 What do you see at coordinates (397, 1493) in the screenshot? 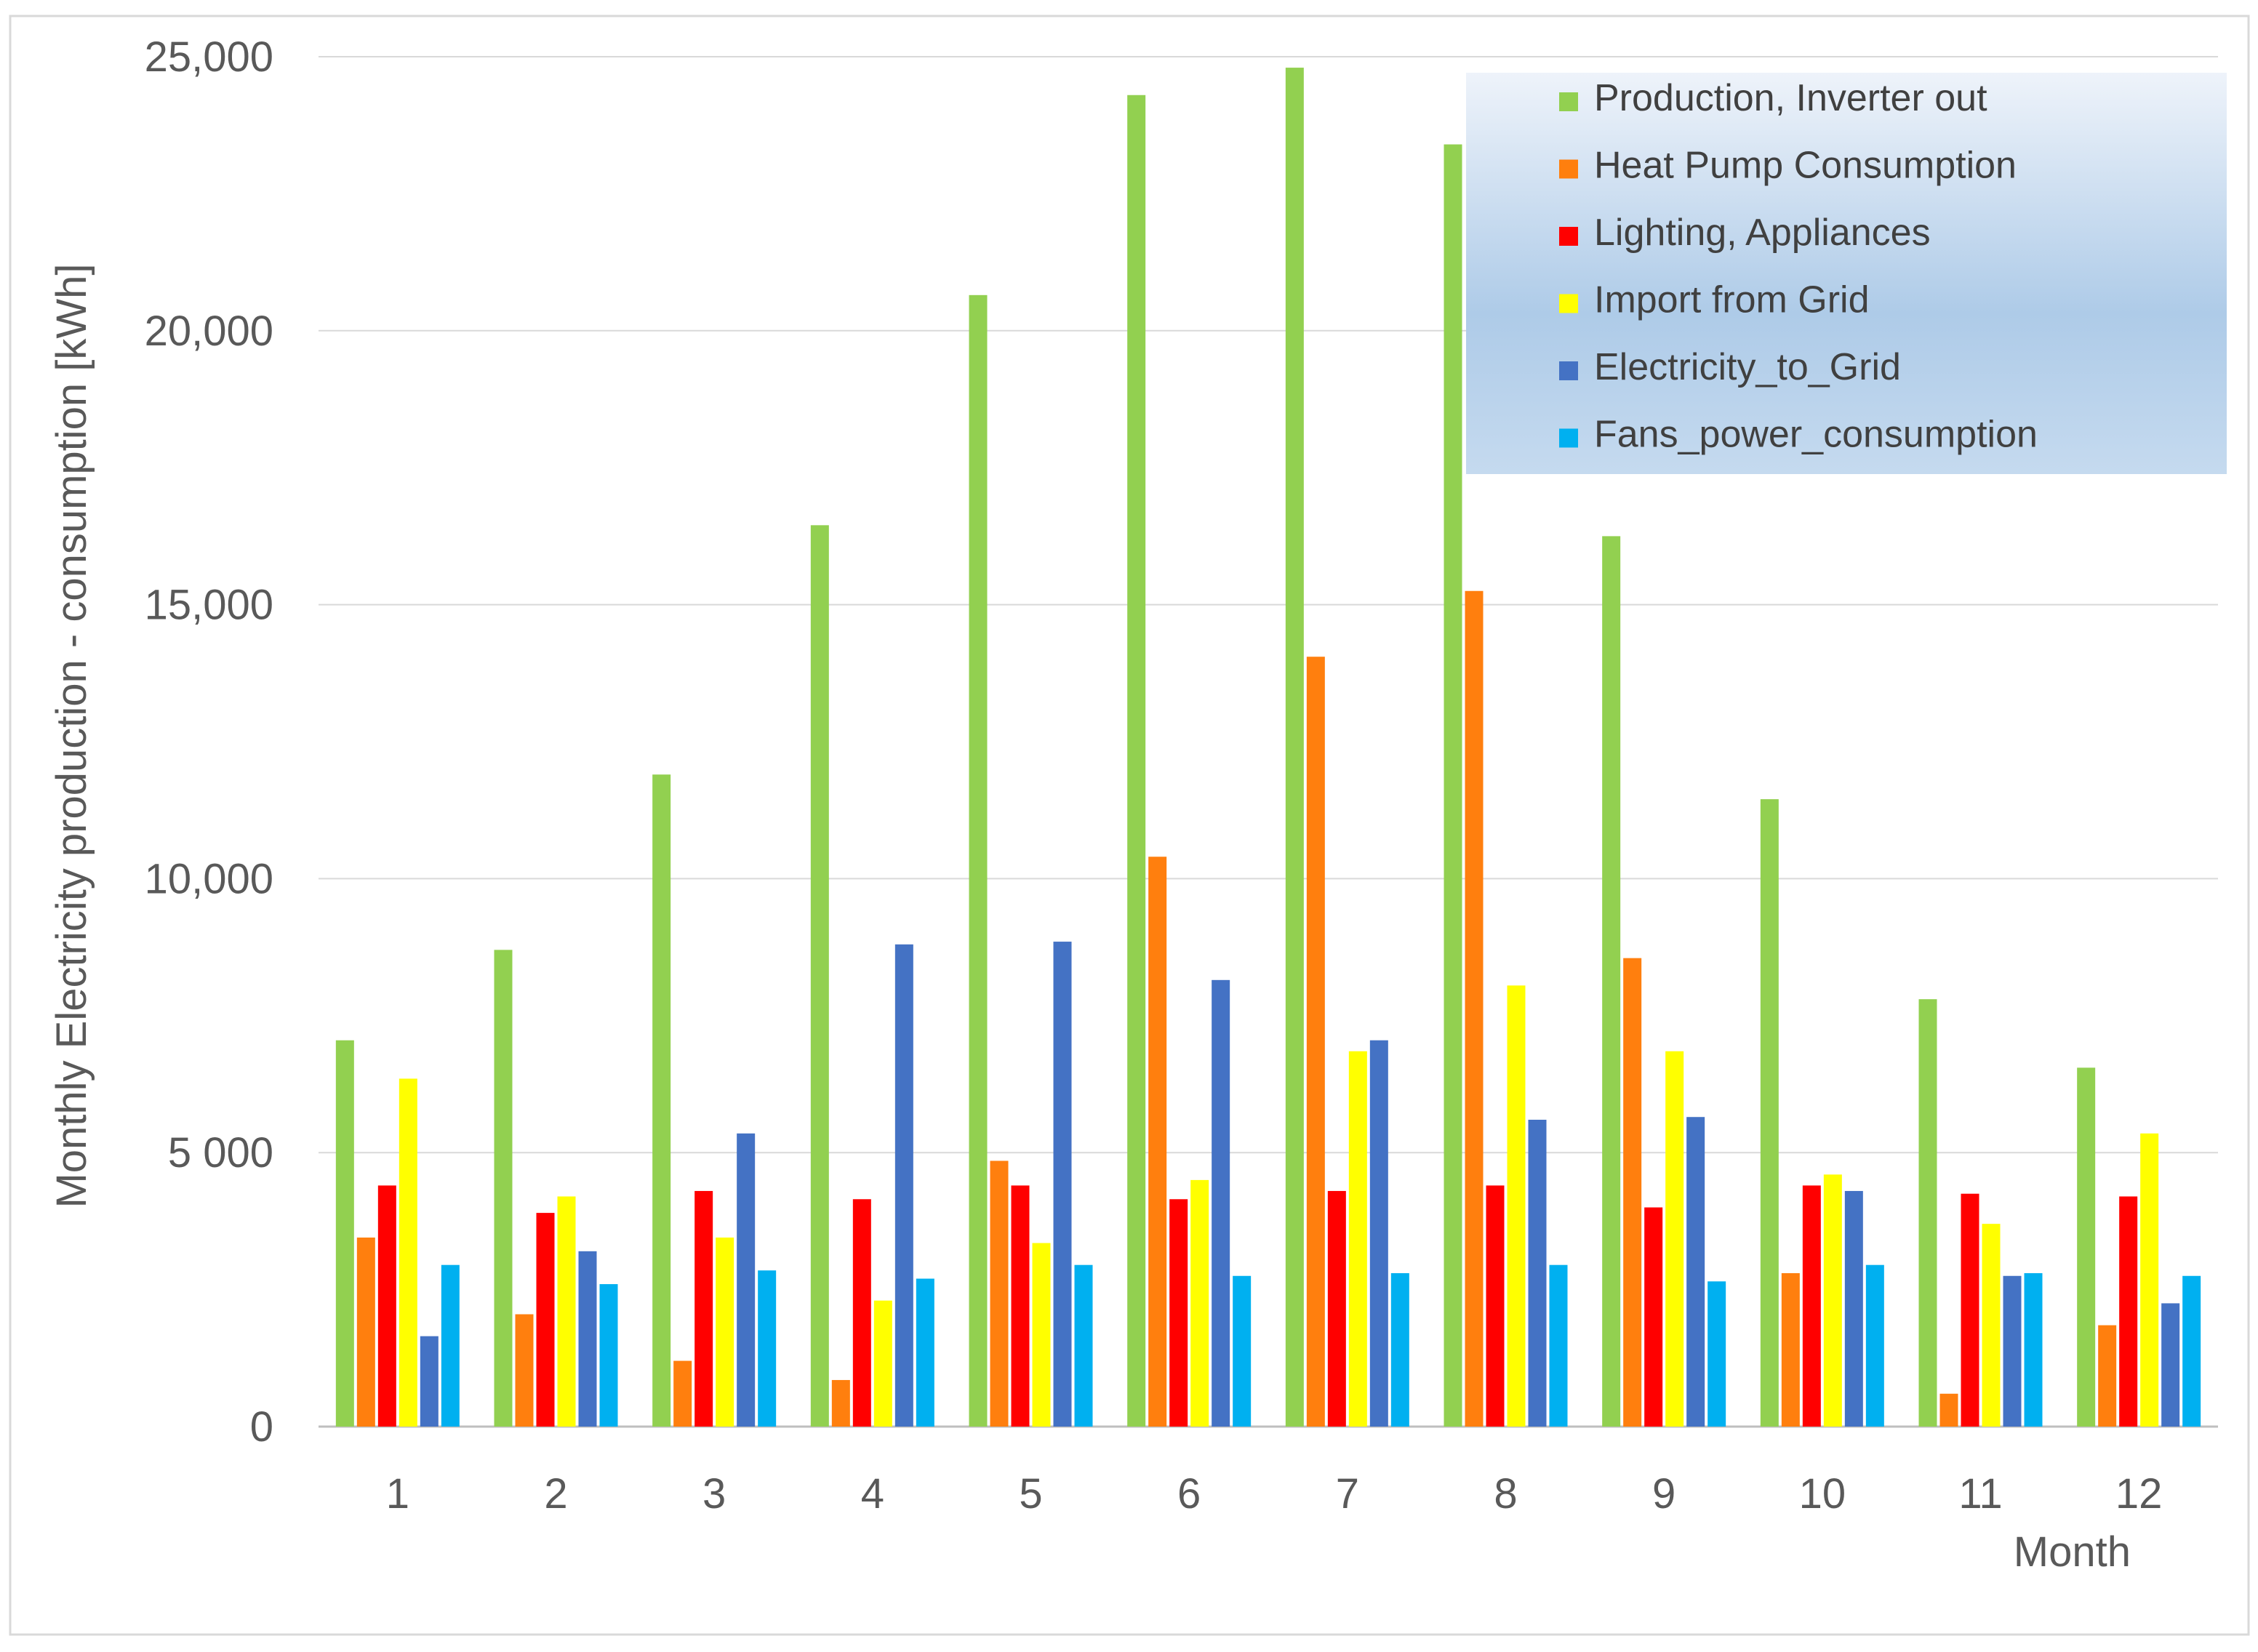
I see `x-tick-label: 1` at bounding box center [397, 1493].